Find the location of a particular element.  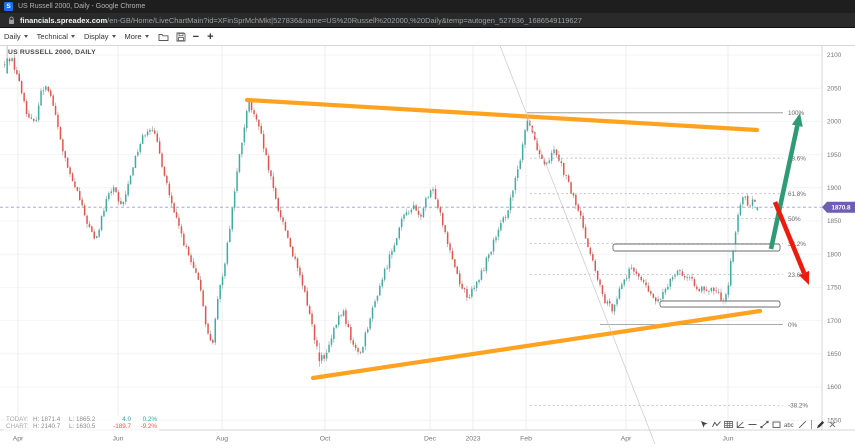

trend-angle-icon is located at coordinates (740, 424).